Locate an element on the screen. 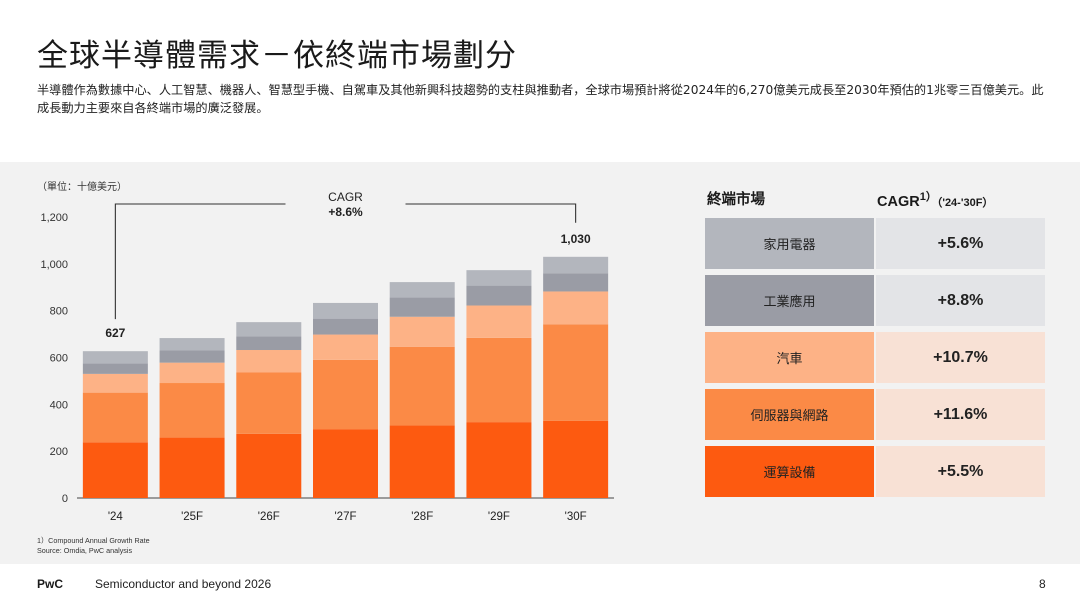  segment-cell: 工業應用 is located at coordinates (789, 300).